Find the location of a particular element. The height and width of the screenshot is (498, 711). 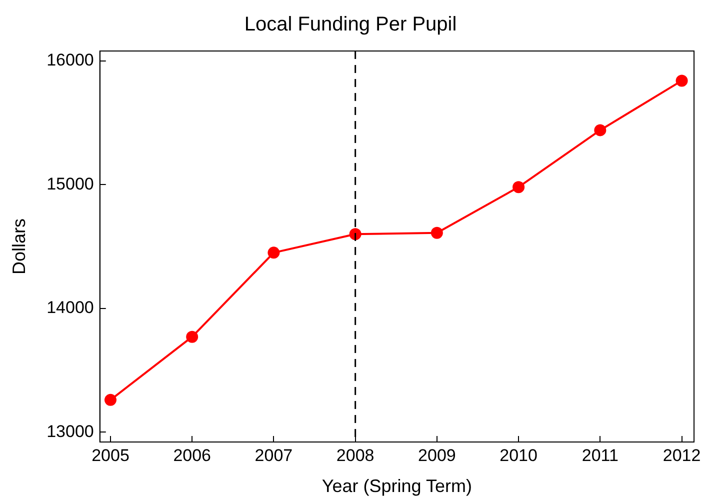

x-tick-label: 2008 is located at coordinates (355, 455).